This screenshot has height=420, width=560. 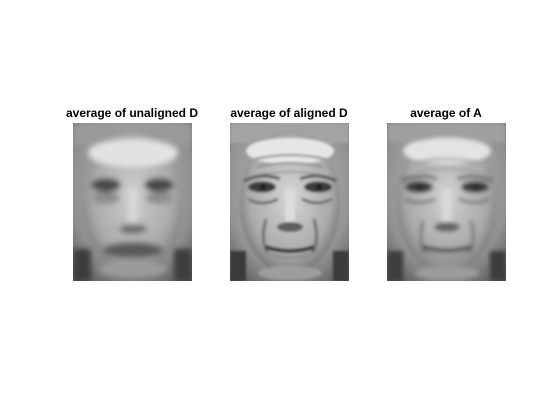 I want to click on panel-title-a: average of A, so click(x=446, y=113).